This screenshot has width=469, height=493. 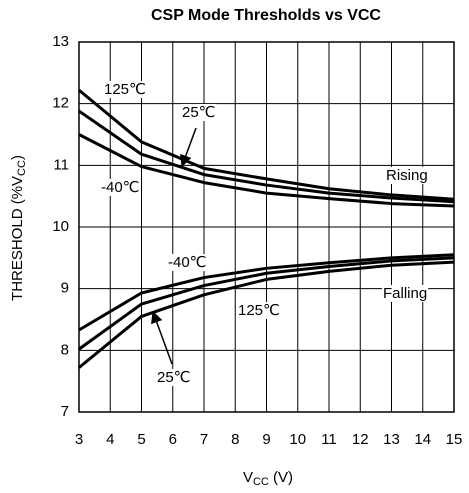 I want to click on x-tick-label: 5, so click(x=141, y=439).